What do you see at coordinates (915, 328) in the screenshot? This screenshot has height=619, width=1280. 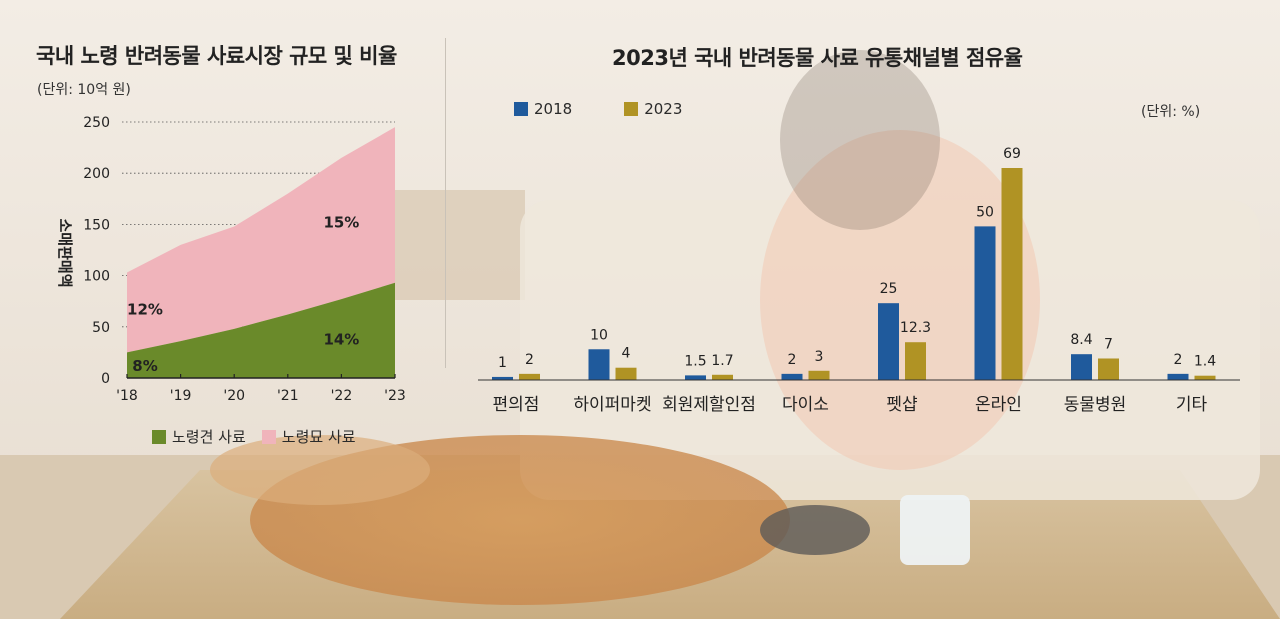 I see `bar-value-label: 12.3` at bounding box center [915, 328].